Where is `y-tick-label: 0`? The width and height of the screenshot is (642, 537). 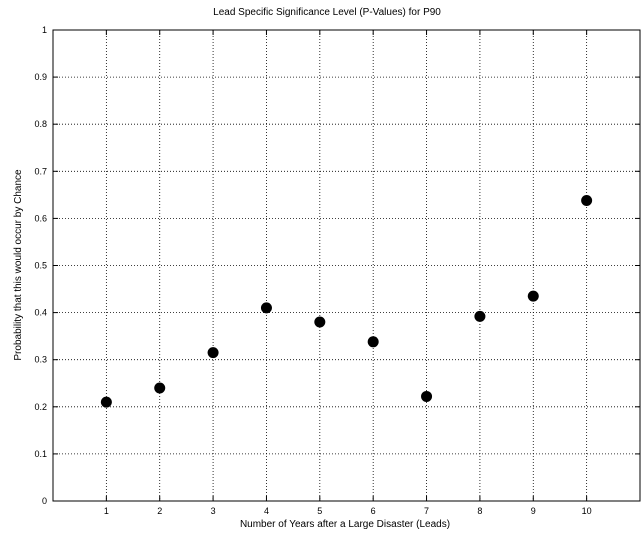 y-tick-label: 0 is located at coordinates (44, 501).